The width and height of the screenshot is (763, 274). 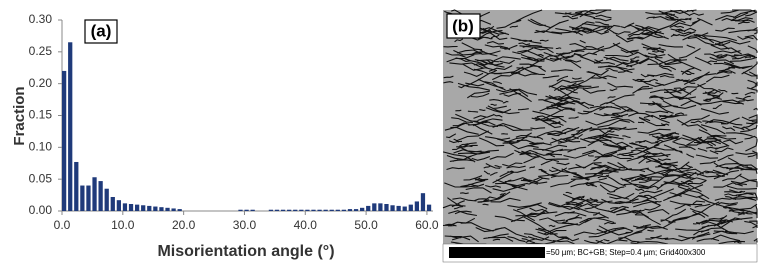 I want to click on y-tick-label: 0.25, so click(x=41, y=51).